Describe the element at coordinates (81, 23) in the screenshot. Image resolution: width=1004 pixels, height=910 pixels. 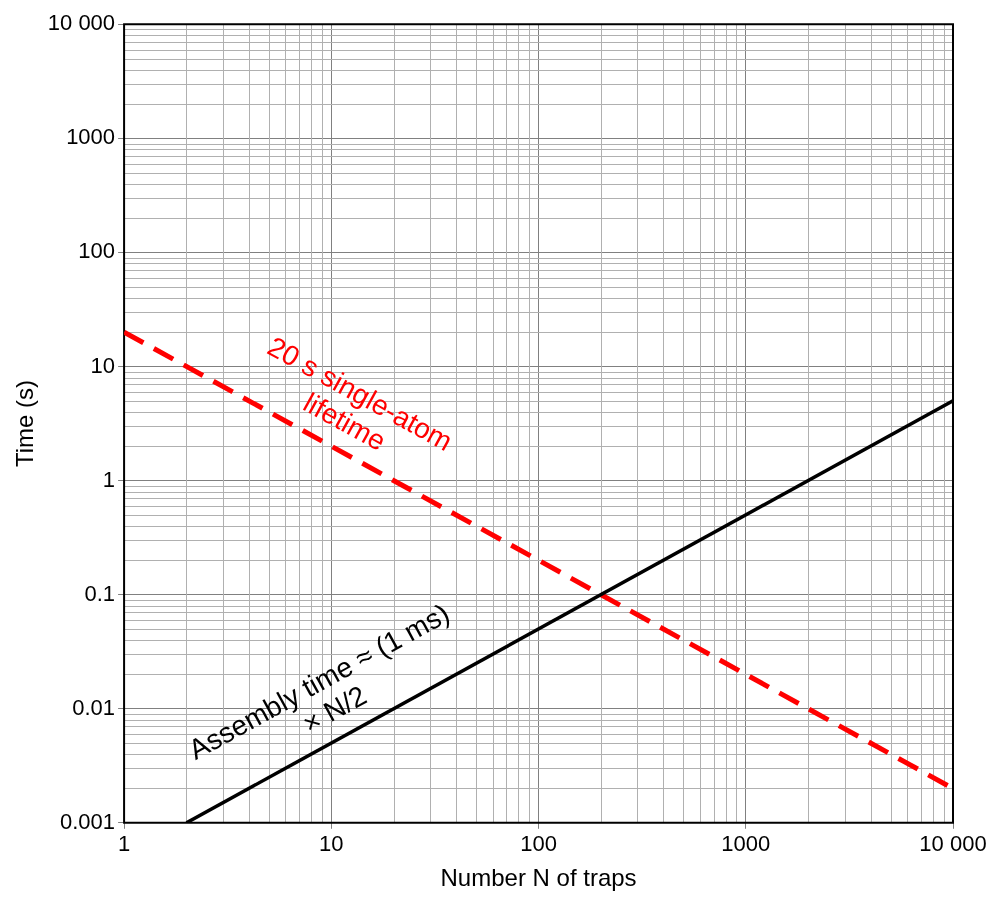
I see `y-tick-label: 10 000` at that location.